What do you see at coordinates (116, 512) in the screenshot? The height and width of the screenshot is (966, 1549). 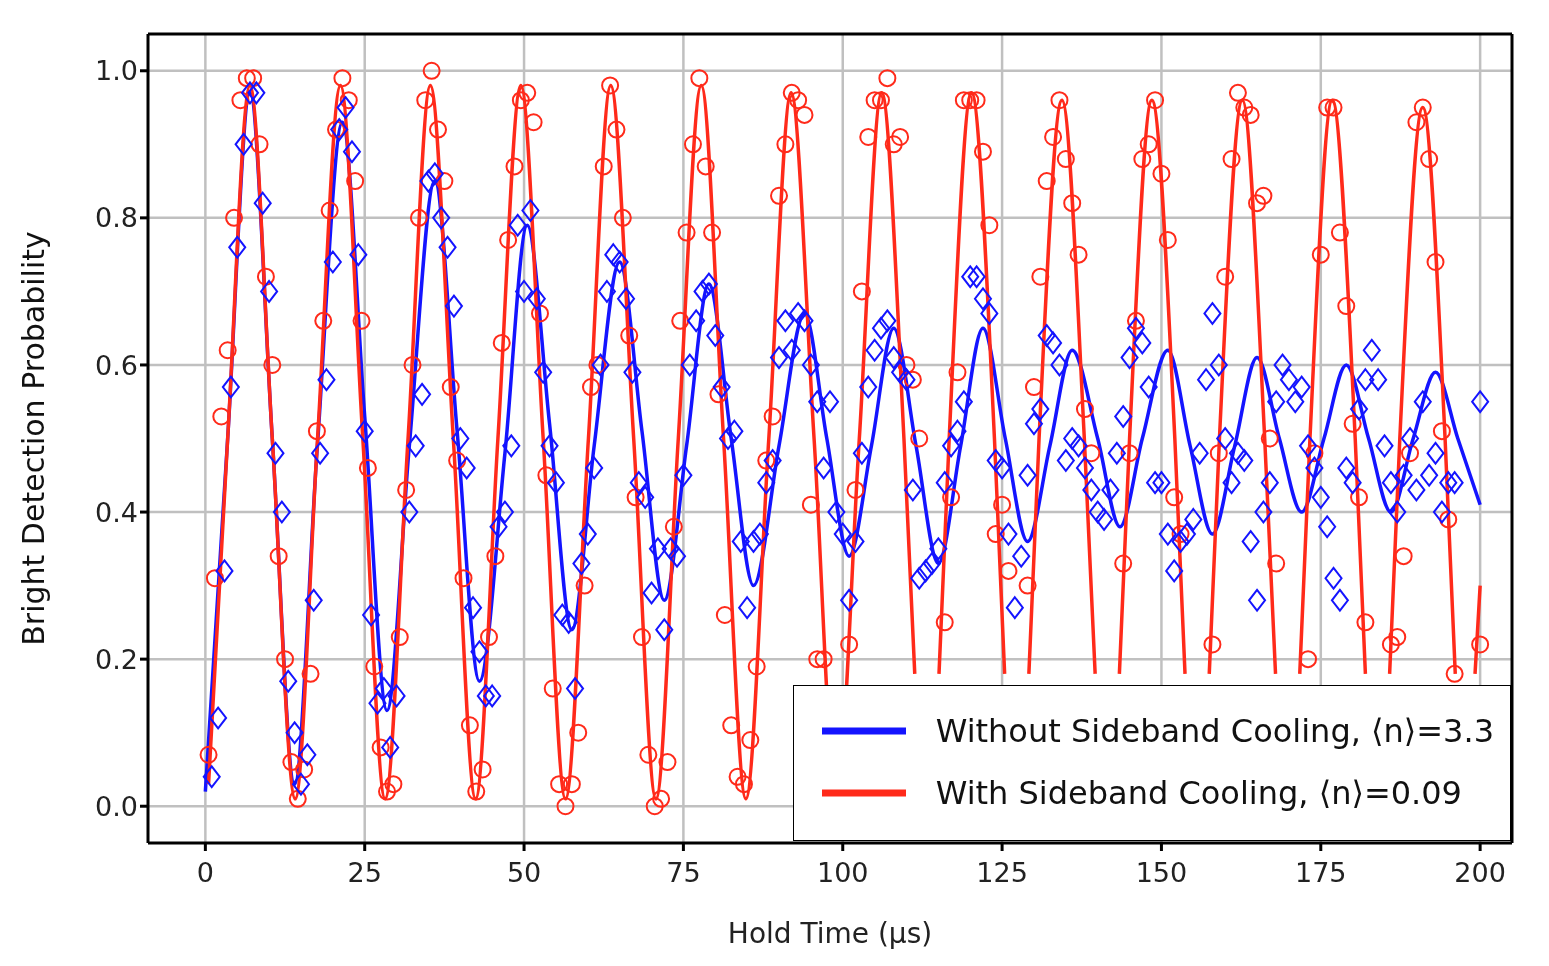 I see `y-tick-label: 0.4` at bounding box center [116, 512].